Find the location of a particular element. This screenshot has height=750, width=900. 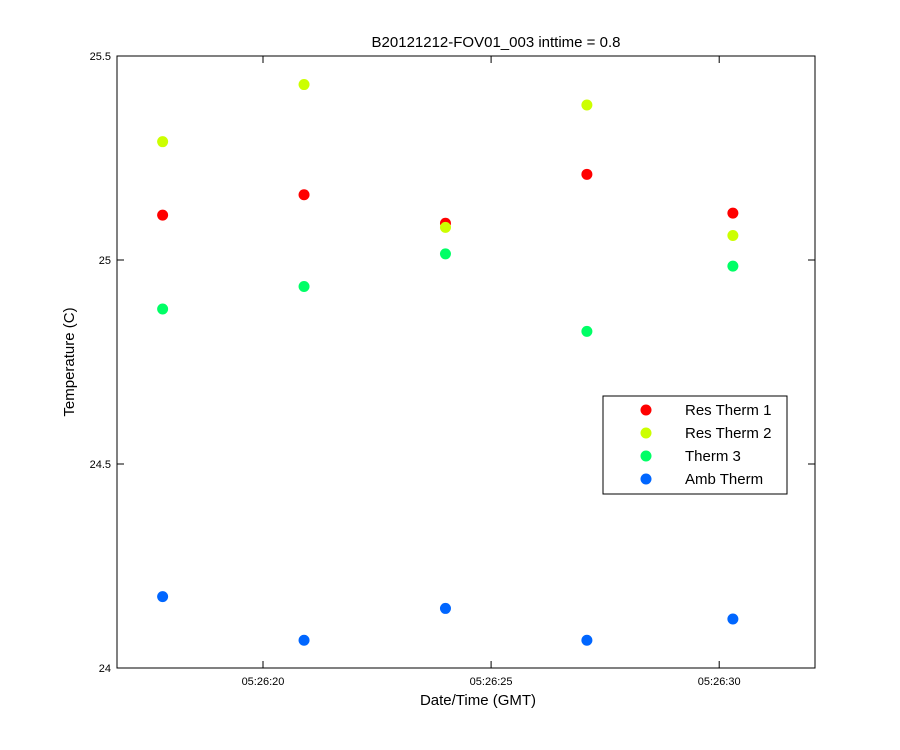

x-tick-label: 05:26:20 is located at coordinates (263, 682).